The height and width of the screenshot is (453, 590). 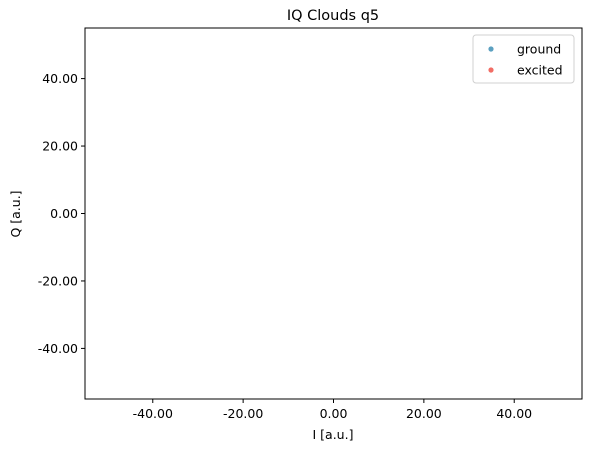 I want to click on y-tick-label: -40.00, so click(x=58, y=348).